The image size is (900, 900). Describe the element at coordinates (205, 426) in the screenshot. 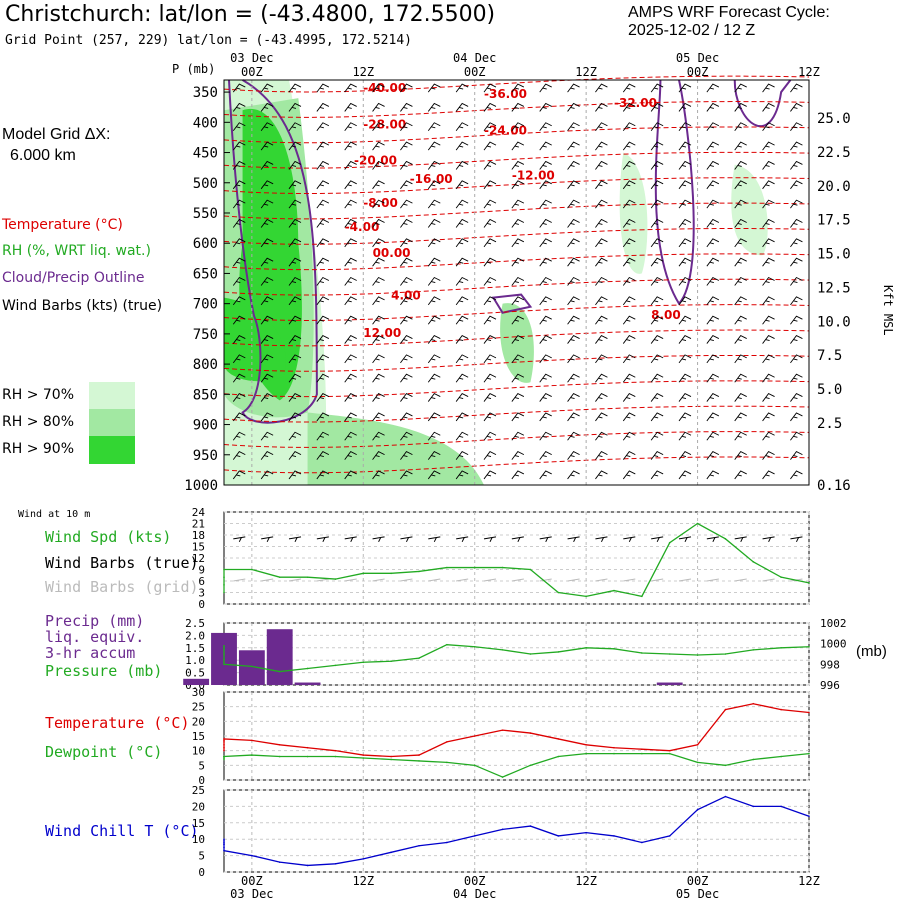

I see `pressure-tick-label: 900` at that location.